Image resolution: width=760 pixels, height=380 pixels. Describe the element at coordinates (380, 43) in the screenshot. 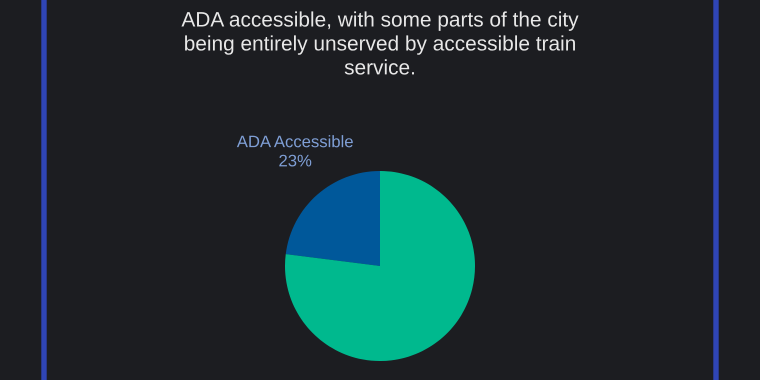

I see `chart-title: ADA accessible, with some parts of the city being entirely unserved by accessible train service.` at that location.